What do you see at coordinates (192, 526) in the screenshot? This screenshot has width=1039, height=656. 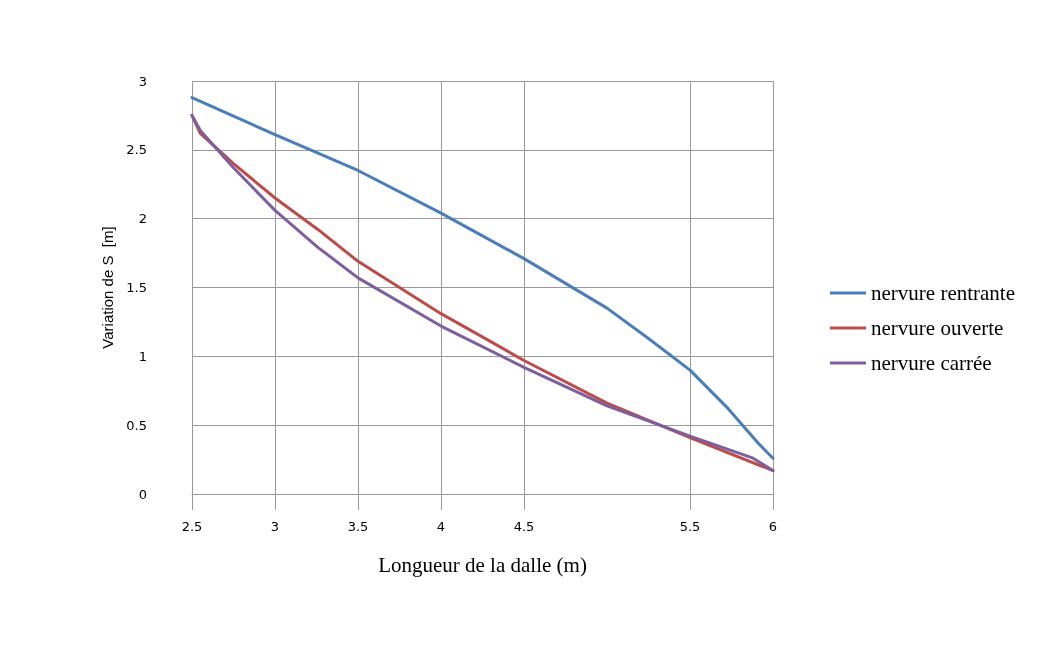 I see `x-tick-label: 2.5` at bounding box center [192, 526].